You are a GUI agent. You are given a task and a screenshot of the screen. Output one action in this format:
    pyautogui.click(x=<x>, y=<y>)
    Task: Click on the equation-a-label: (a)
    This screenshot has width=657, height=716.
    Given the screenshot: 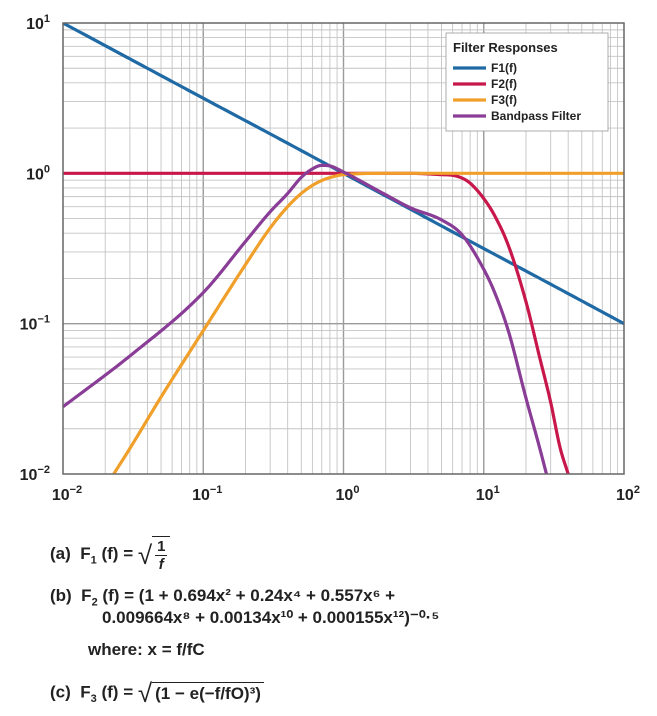 What is the action you would take?
    pyautogui.click(x=60, y=553)
    